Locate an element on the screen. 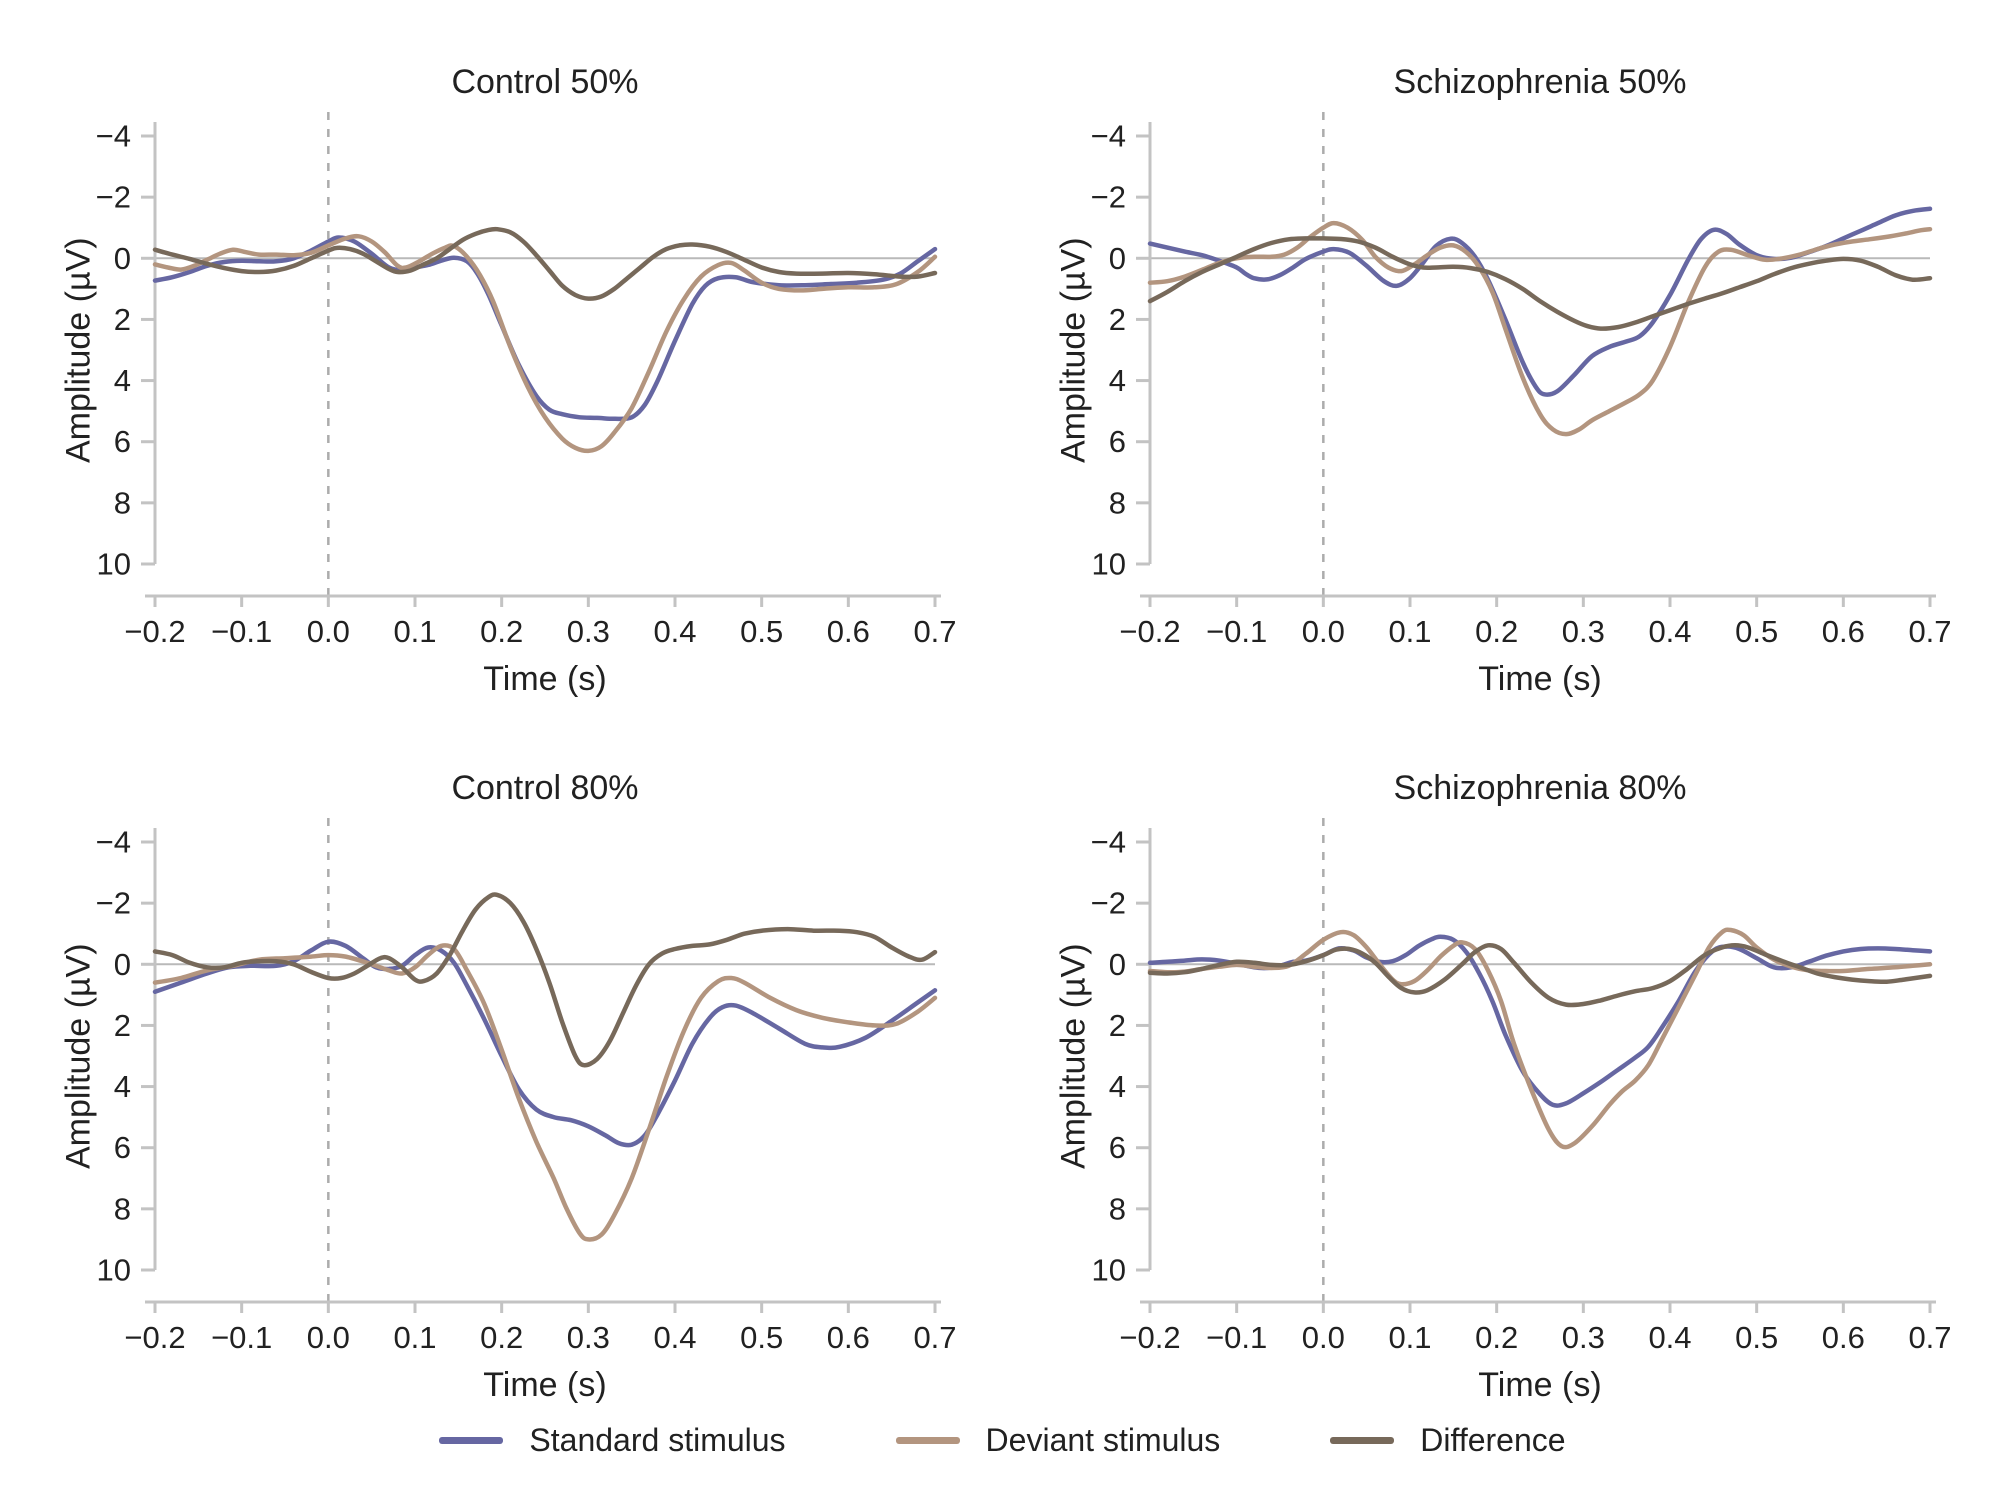 This screenshot has width=2005, height=1487. legend-item-difference: Difference is located at coordinates (1448, 1440).